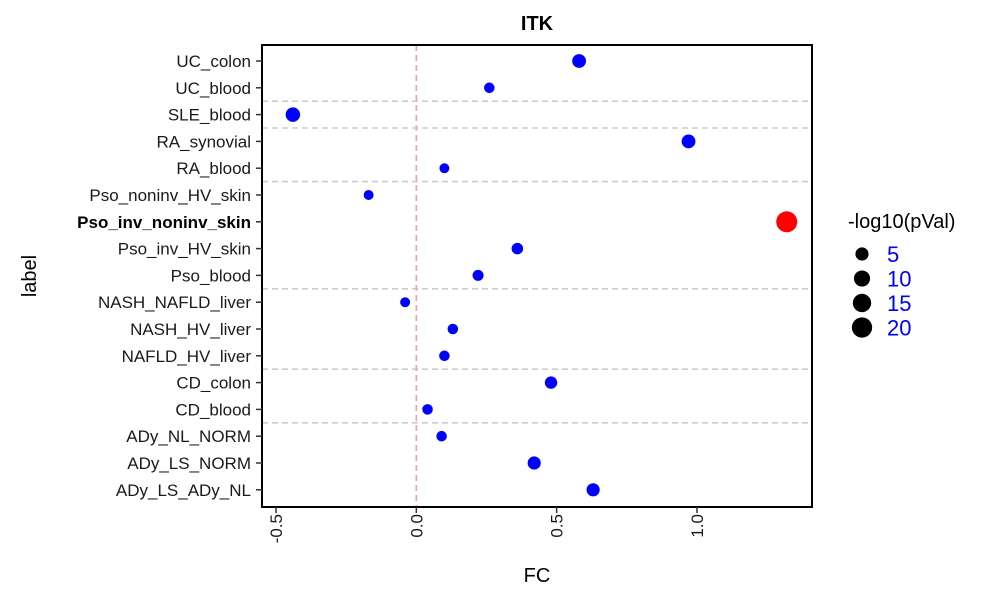  What do you see at coordinates (187, 356) in the screenshot?
I see `y-tick-label-11: NAFLD_HV_liver` at bounding box center [187, 356].